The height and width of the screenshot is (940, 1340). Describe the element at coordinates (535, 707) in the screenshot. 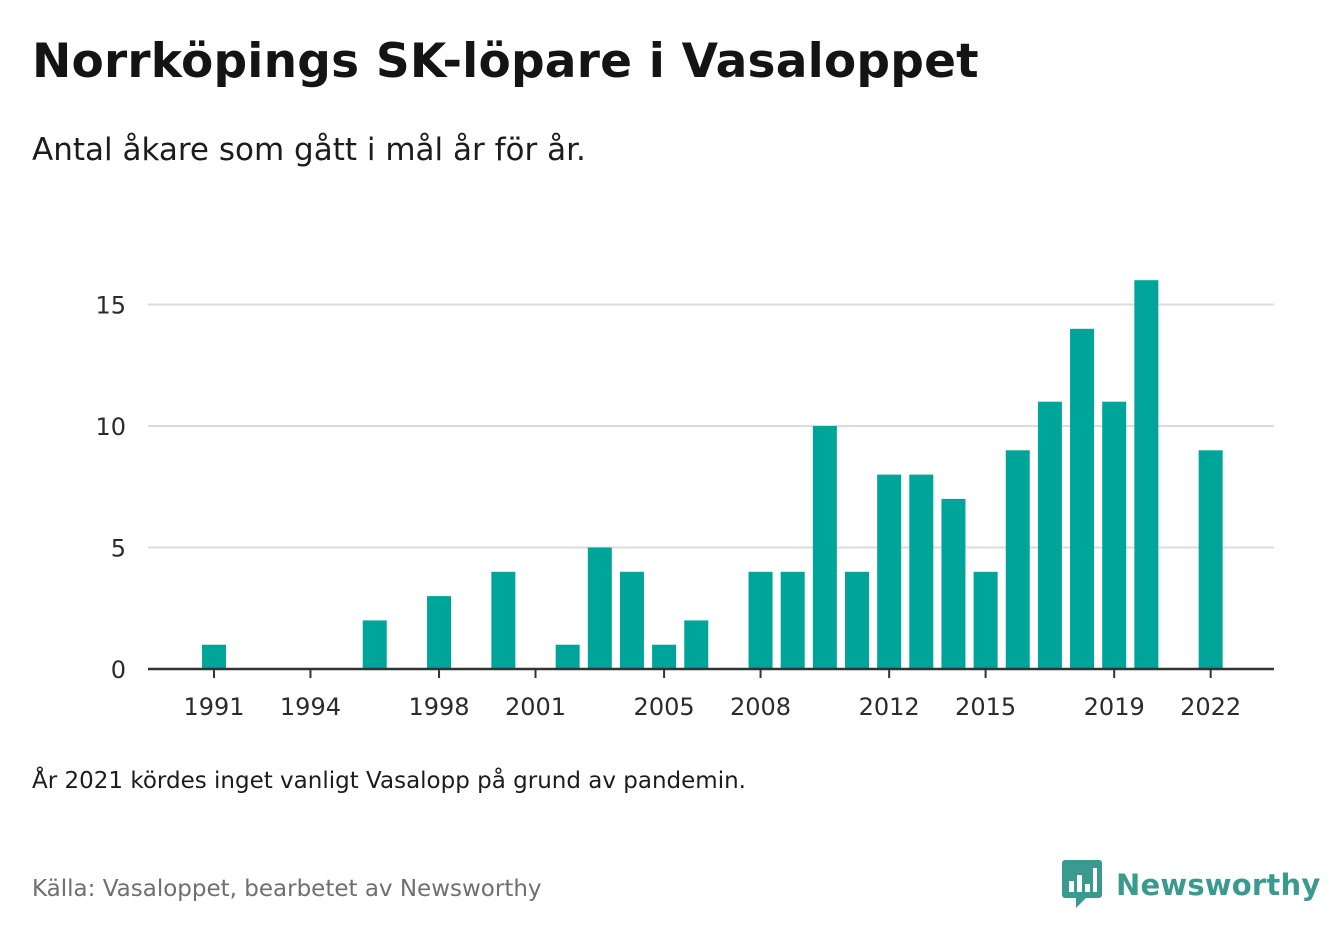

I see `x-tick-label: 2001` at that location.